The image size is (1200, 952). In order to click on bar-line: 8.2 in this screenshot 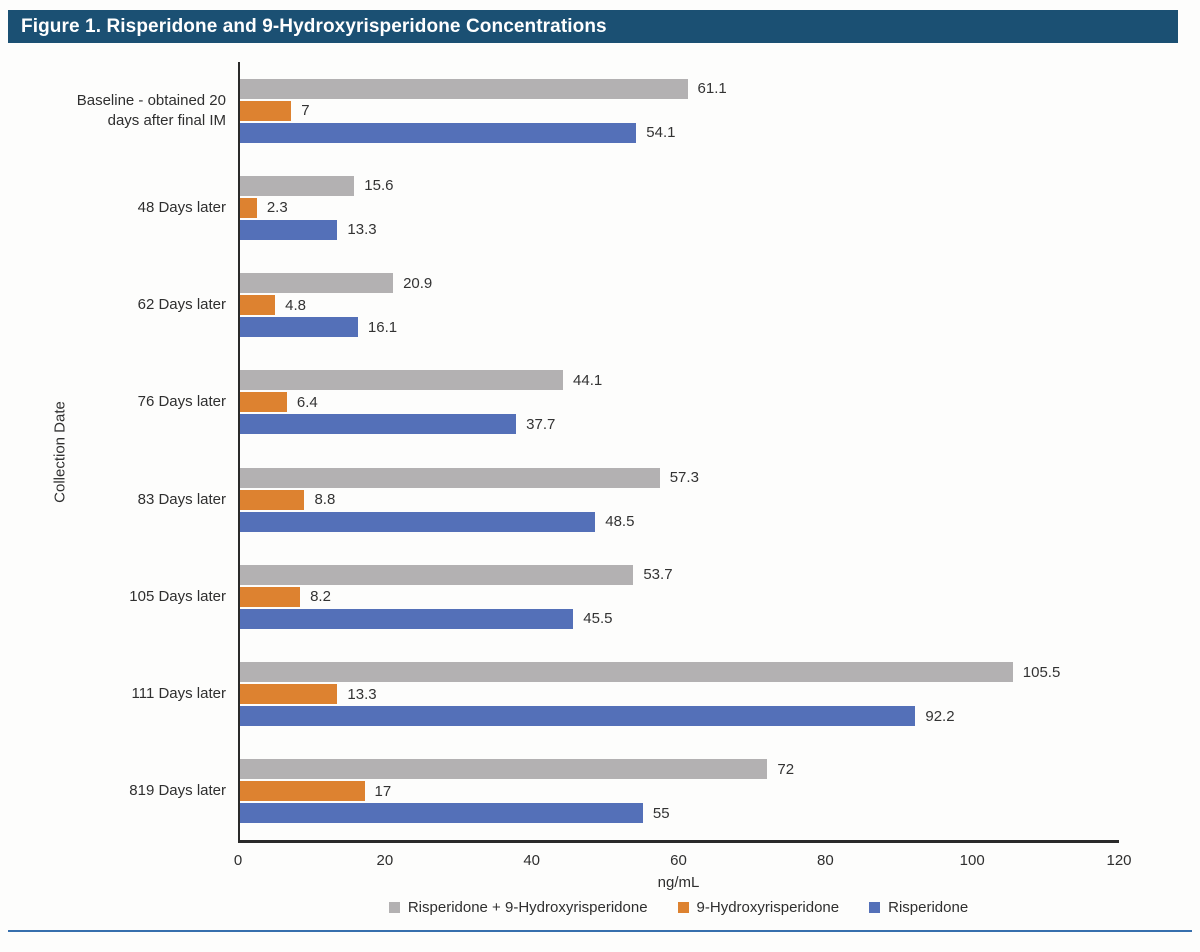, I will do `click(679, 596)`.